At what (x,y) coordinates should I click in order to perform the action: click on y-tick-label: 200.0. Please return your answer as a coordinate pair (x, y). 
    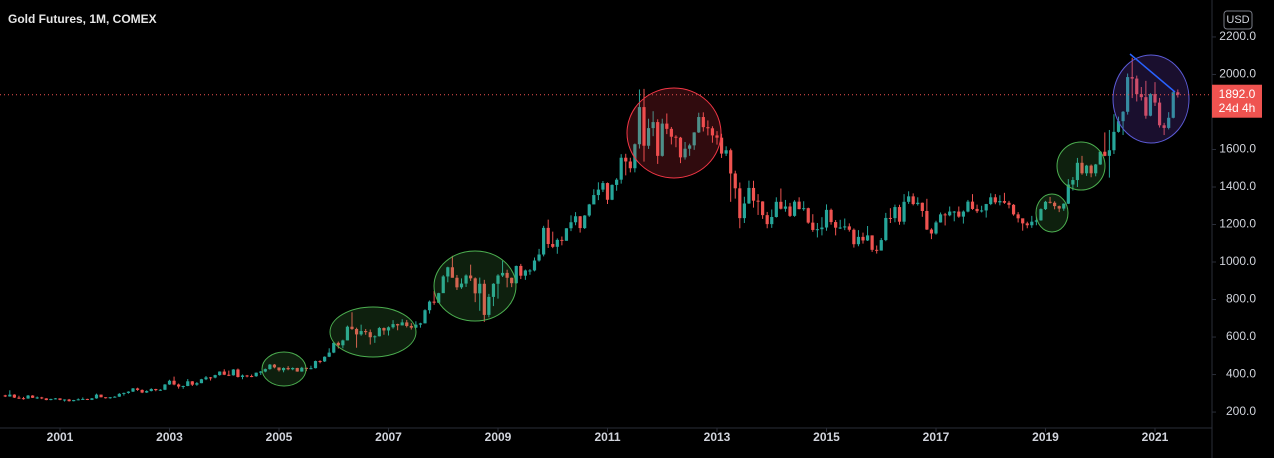
    Looking at the image, I should click on (1241, 411).